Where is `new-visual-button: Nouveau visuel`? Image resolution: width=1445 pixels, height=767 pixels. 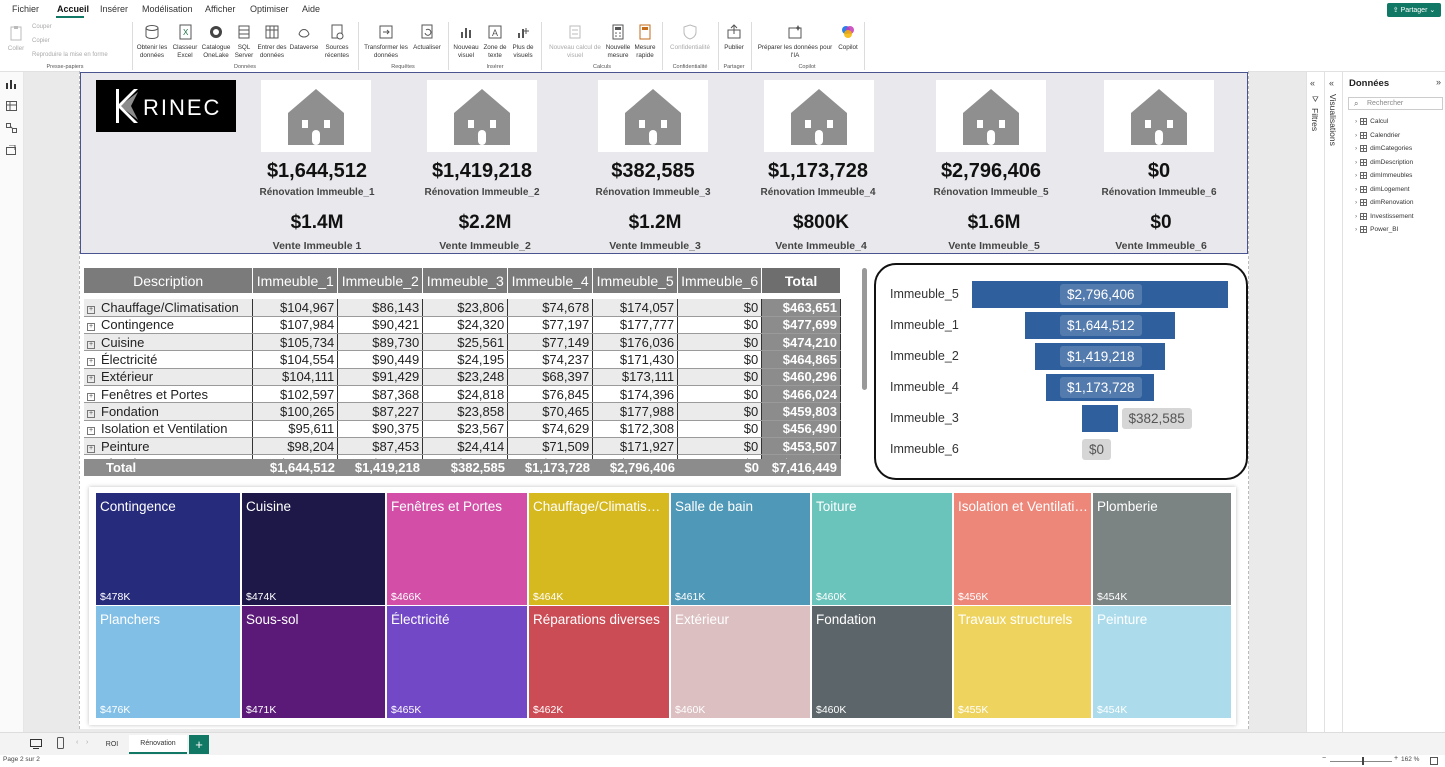 new-visual-button: Nouveau visuel is located at coordinates (466, 42).